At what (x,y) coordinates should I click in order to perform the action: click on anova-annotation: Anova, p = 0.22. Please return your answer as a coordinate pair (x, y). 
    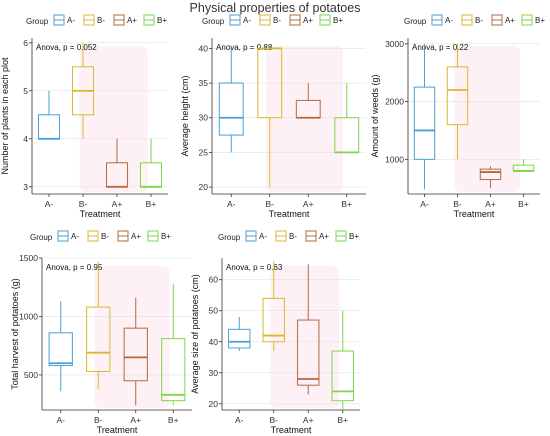
    Looking at the image, I should click on (440, 47).